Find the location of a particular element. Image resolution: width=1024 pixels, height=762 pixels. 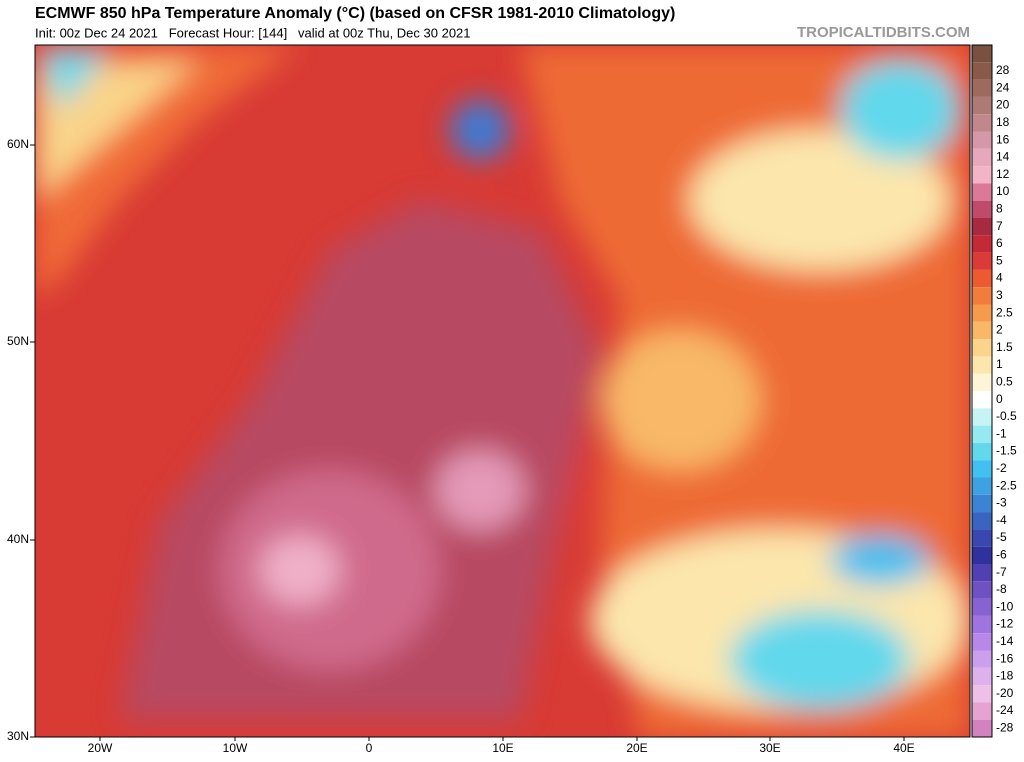

colorbar-label: 24 is located at coordinates (1003, 87).